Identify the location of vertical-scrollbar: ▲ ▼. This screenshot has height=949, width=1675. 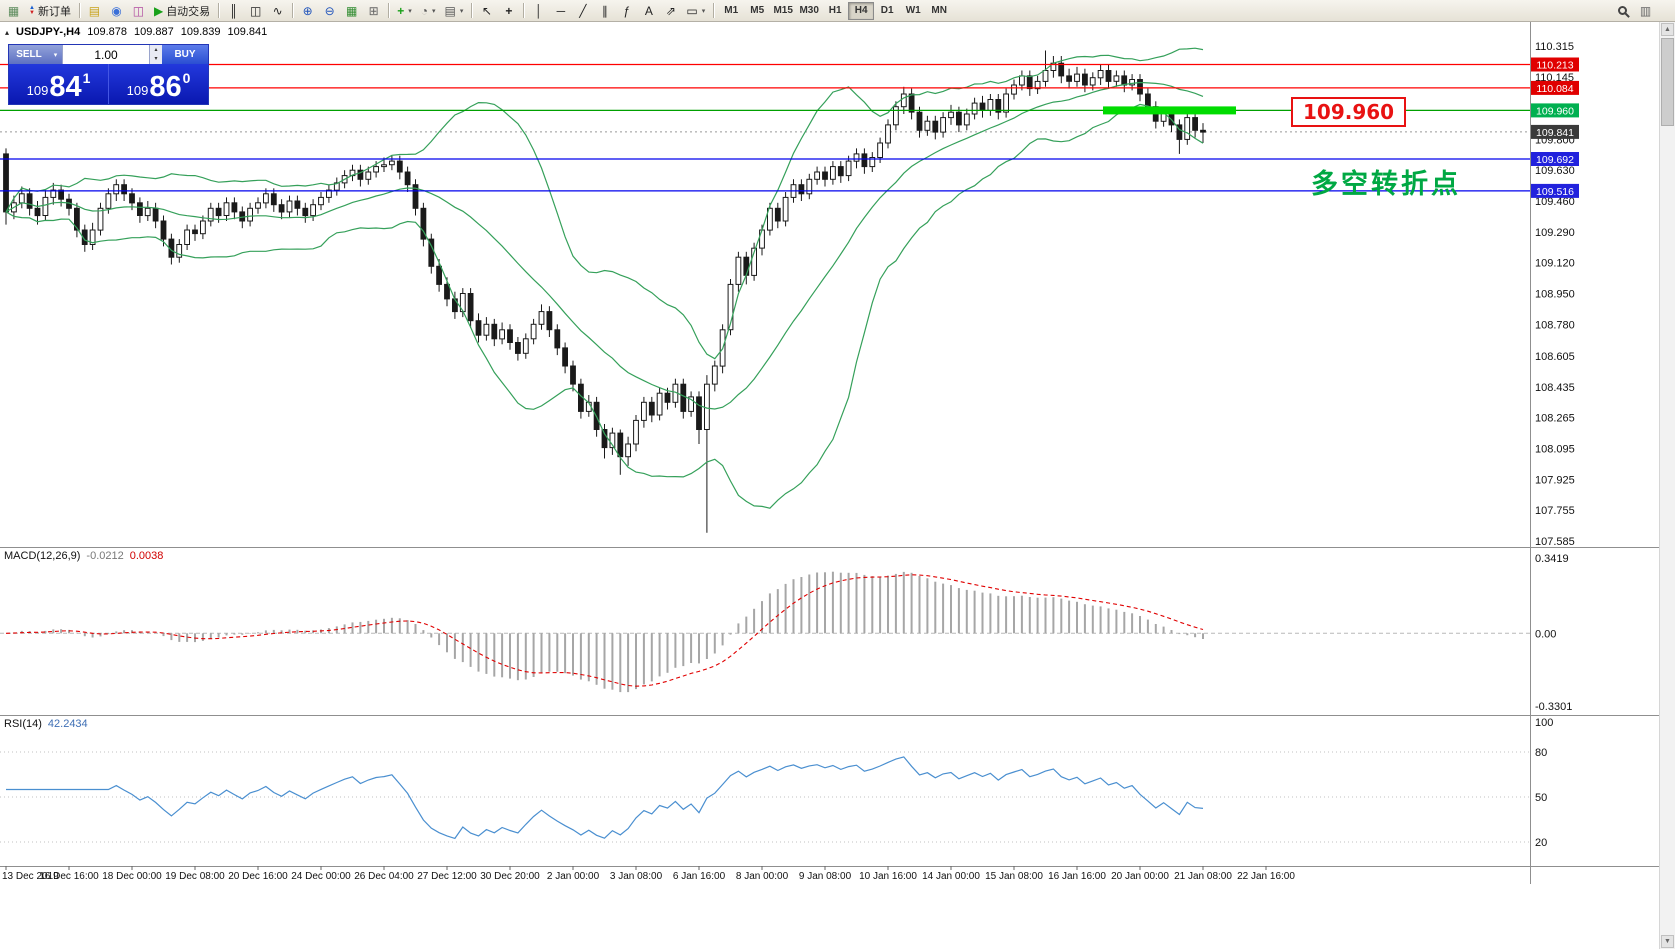
(1667, 485).